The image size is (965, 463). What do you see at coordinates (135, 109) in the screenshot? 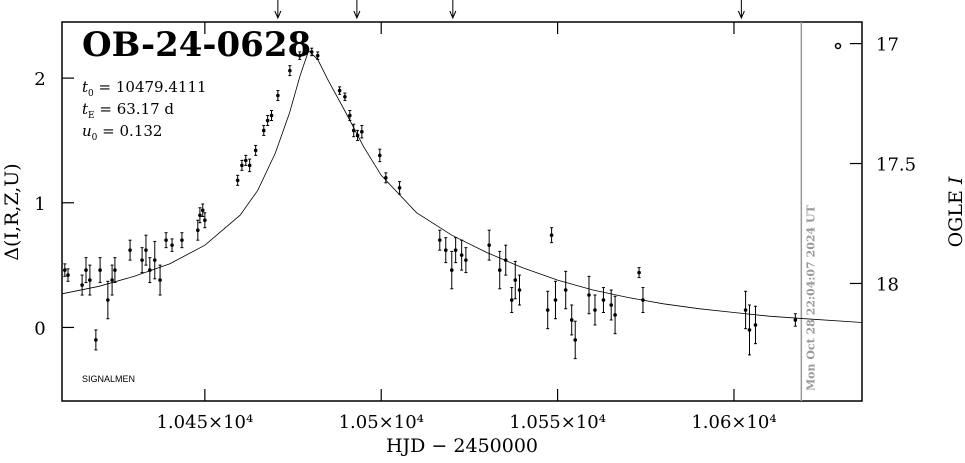
I see `param-value: = 63.17 d` at bounding box center [135, 109].